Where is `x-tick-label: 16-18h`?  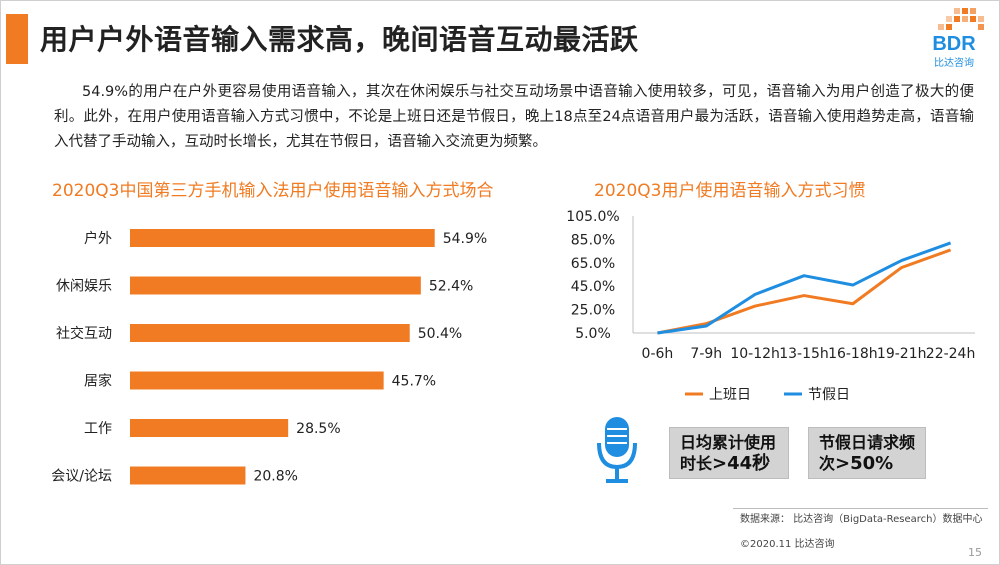
x-tick-label: 16-18h is located at coordinates (853, 354).